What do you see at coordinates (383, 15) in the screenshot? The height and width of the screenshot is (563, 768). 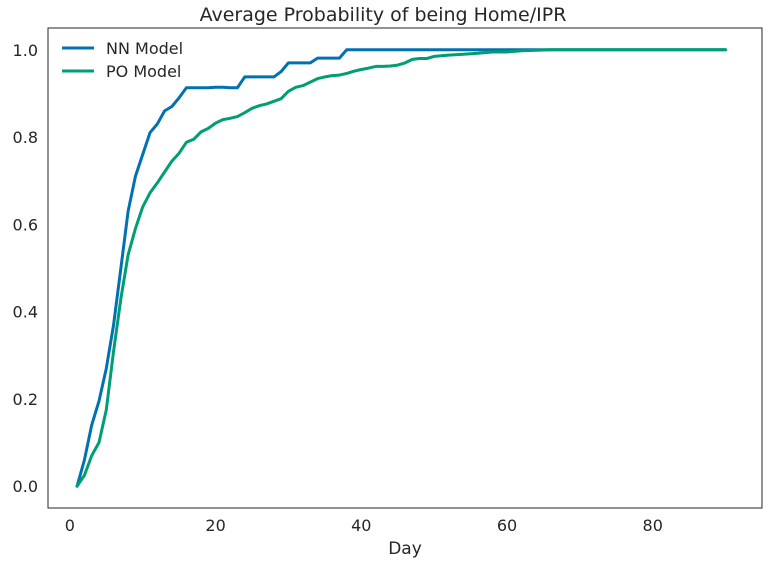 I see `chart-title: Average Probability of being Home/IPR` at bounding box center [383, 15].